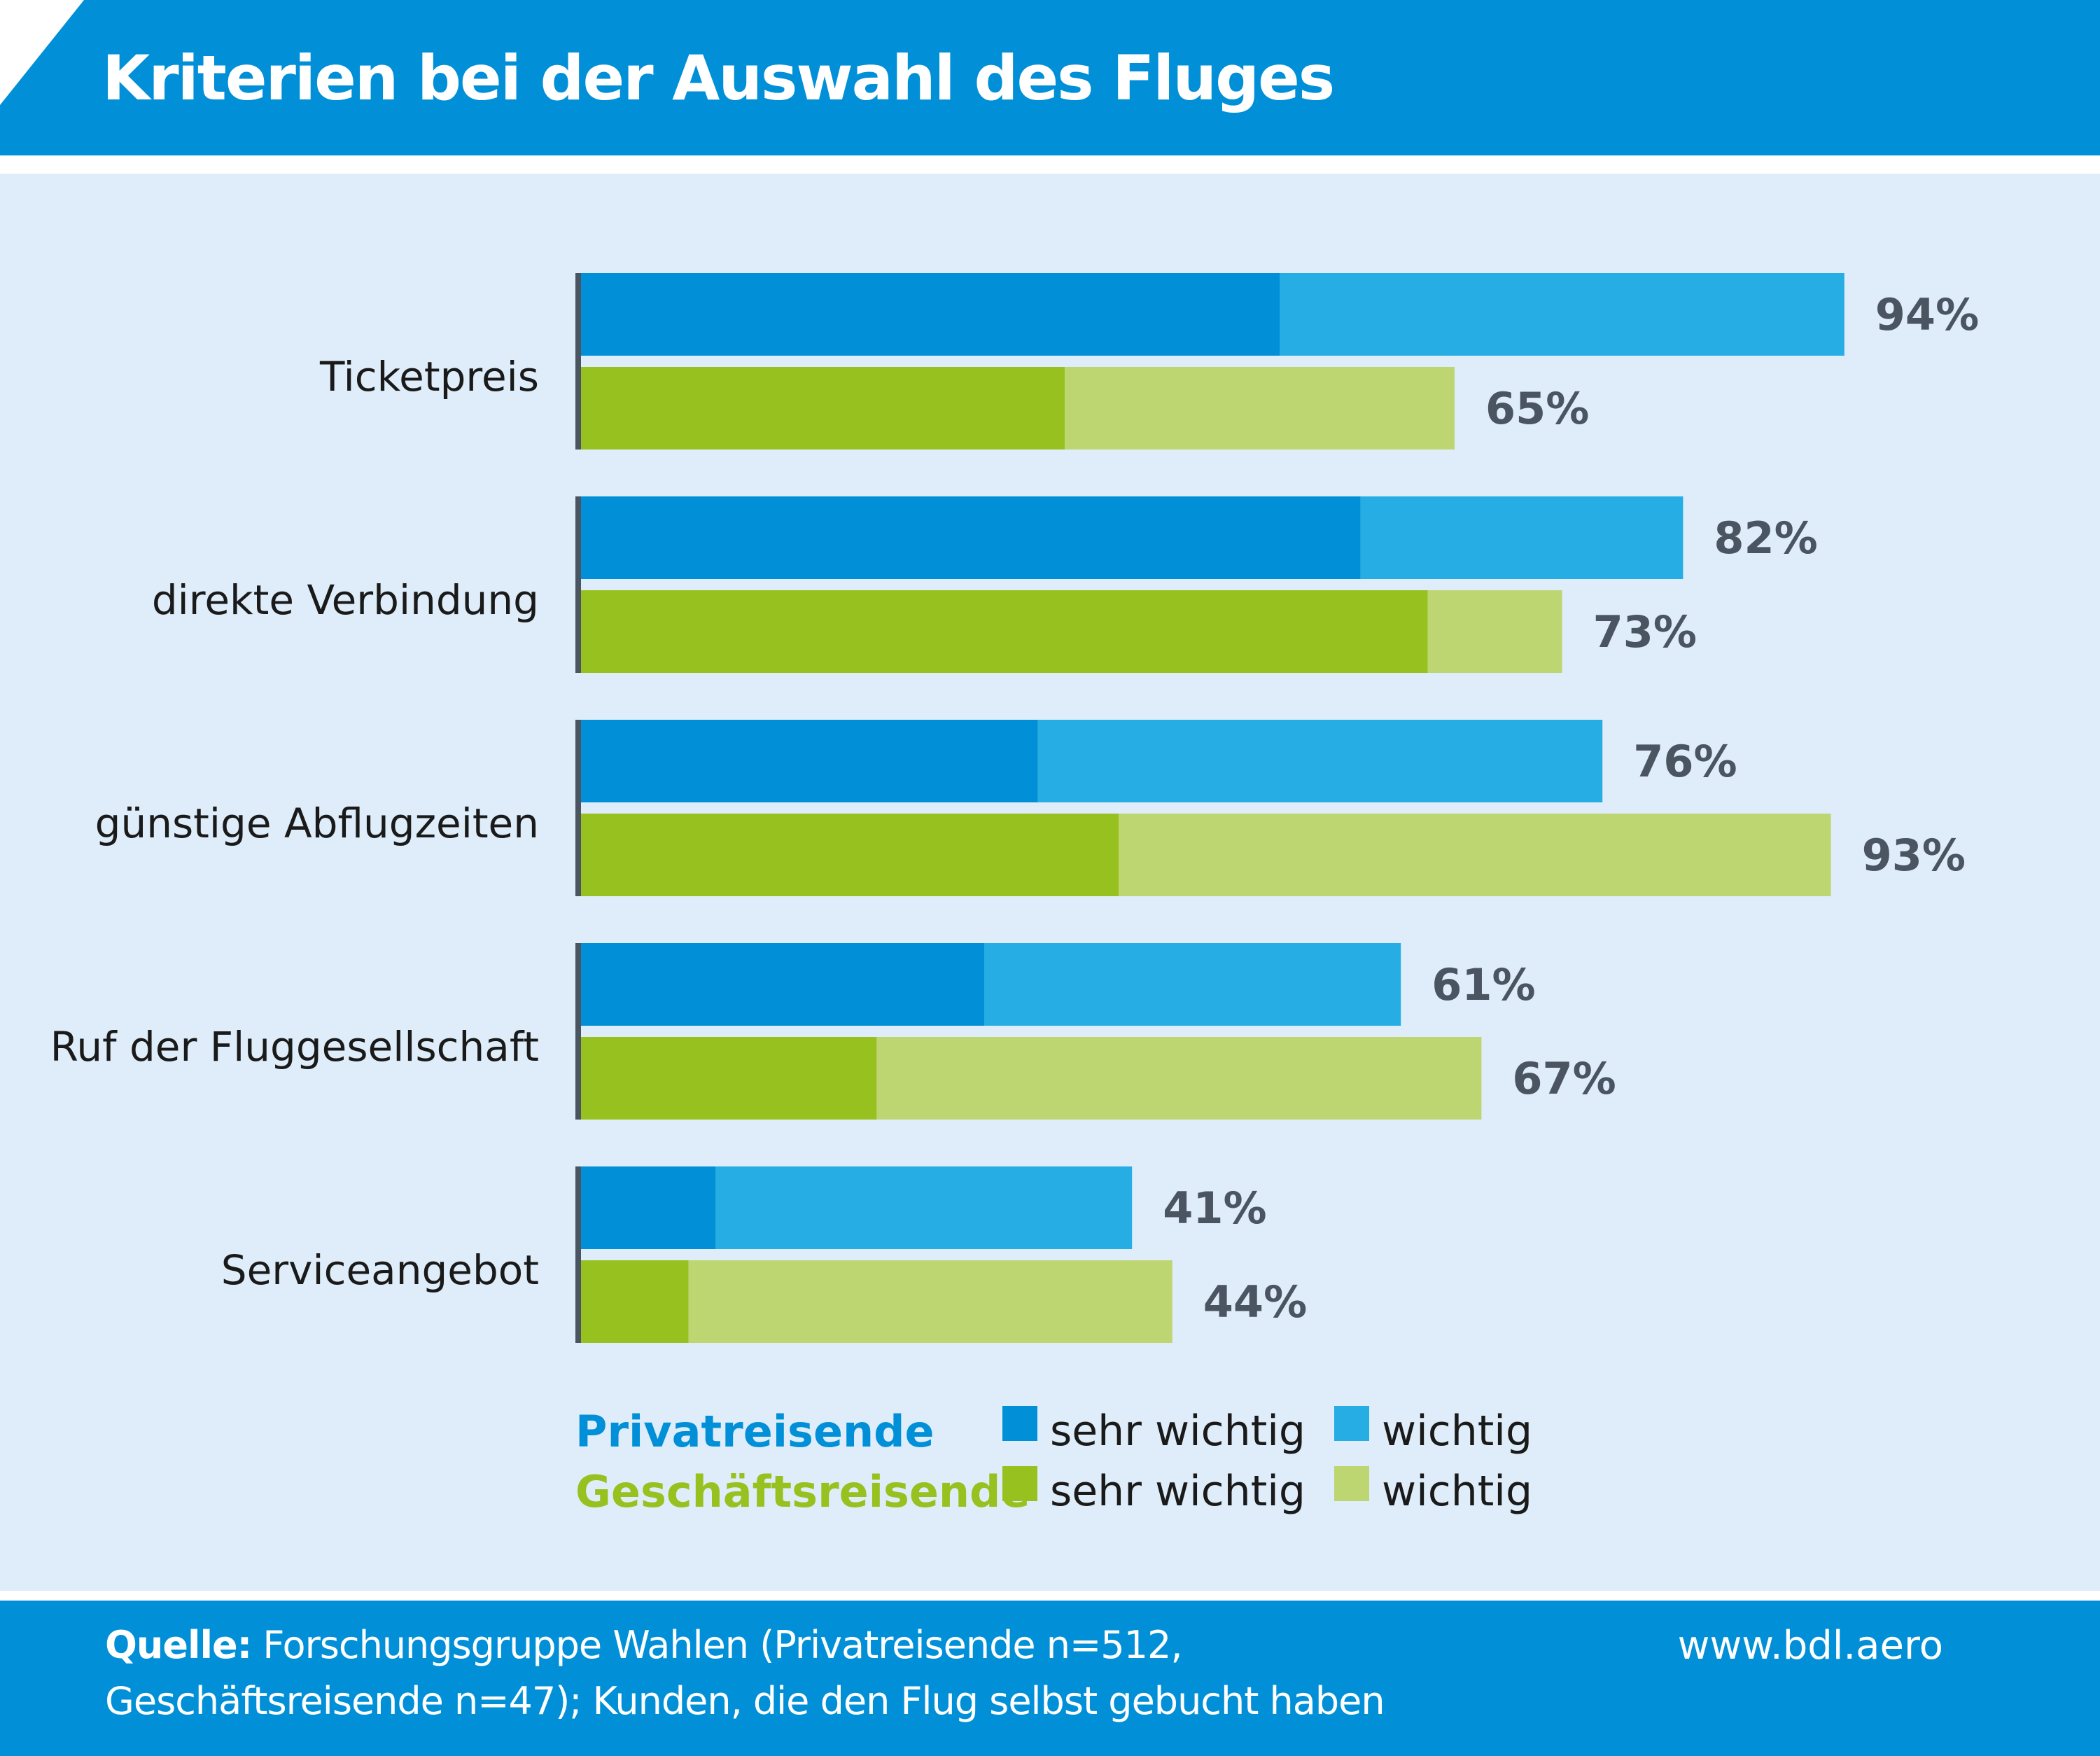  What do you see at coordinates (1564, 1078) in the screenshot?
I see `value-label: 67%` at bounding box center [1564, 1078].